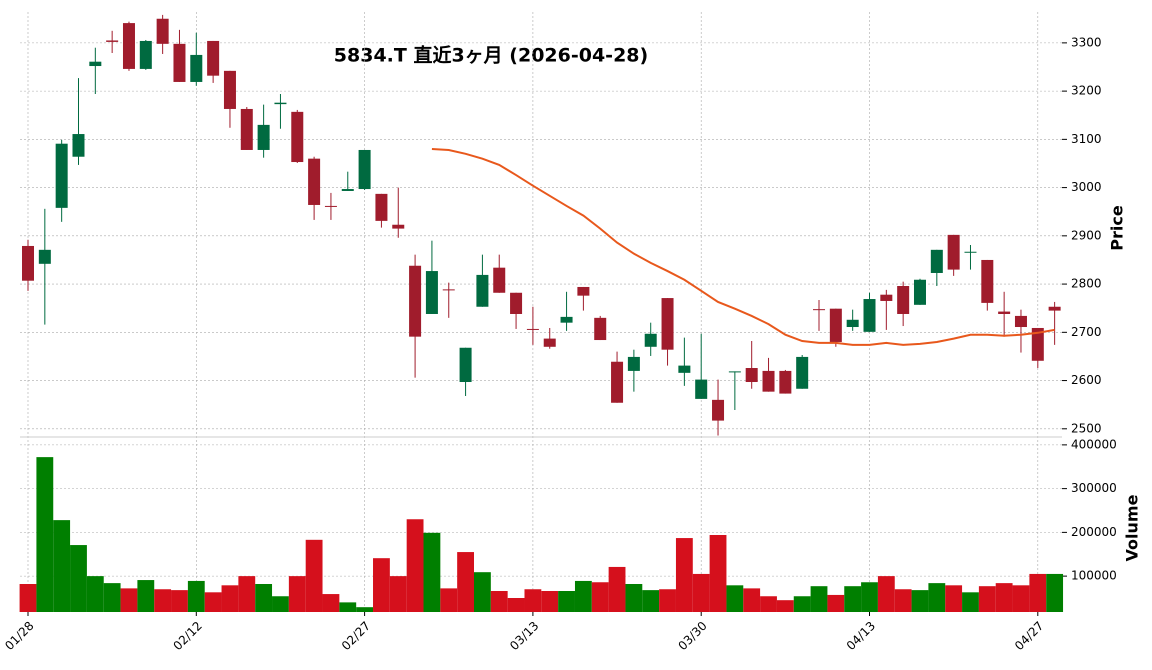  Describe the element at coordinates (1029, 636) in the screenshot. I see `x-tick-label: 04/27` at that location.